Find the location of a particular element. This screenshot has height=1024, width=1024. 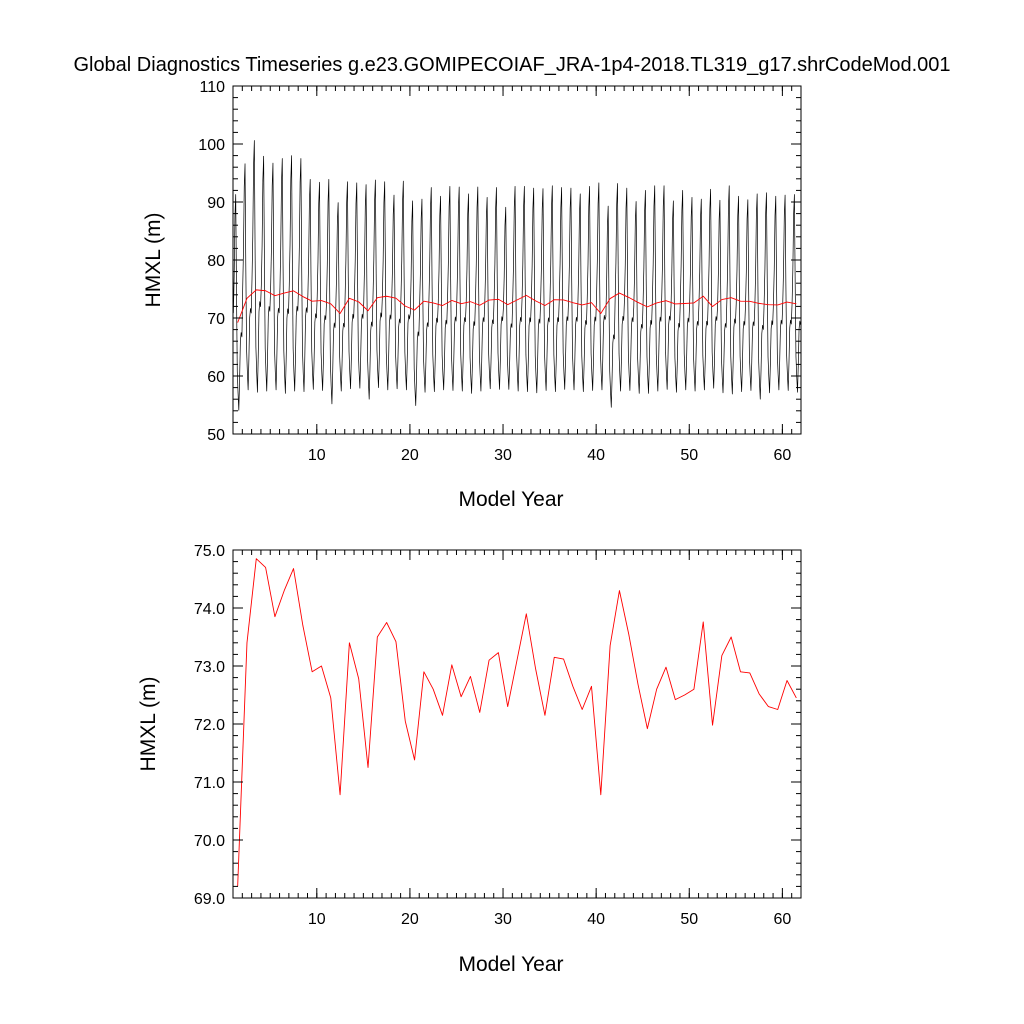

top-y-tick-label: 70 is located at coordinates (216, 319).